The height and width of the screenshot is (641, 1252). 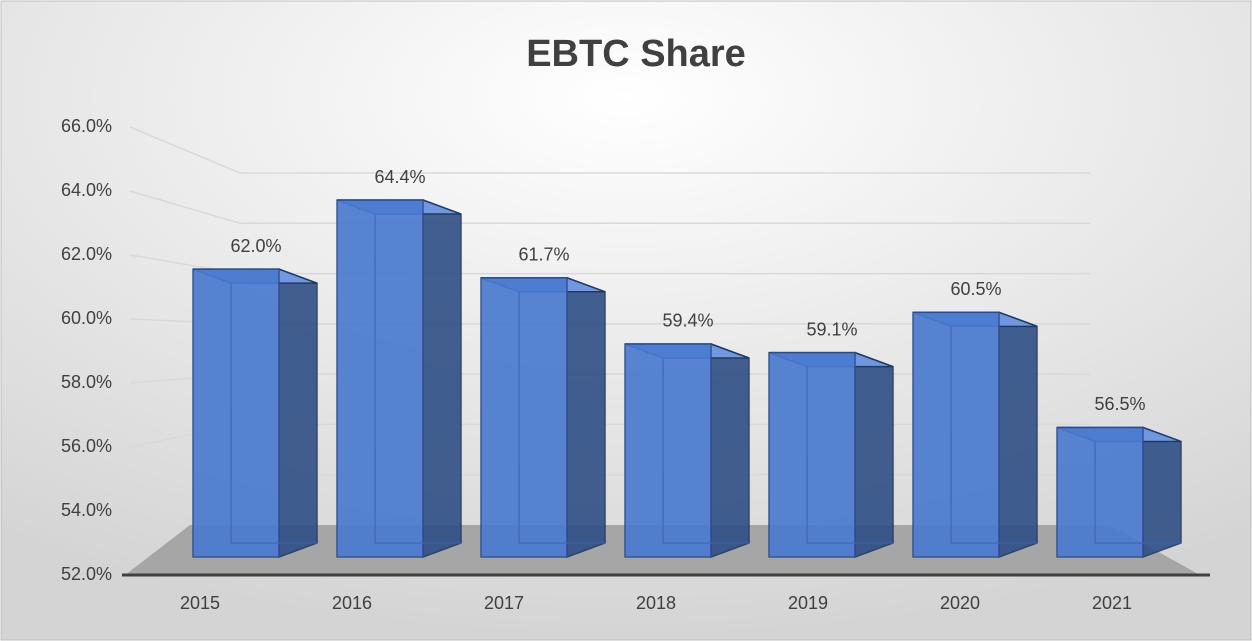 What do you see at coordinates (831, 329) in the screenshot?
I see `data-label: 59.1%` at bounding box center [831, 329].